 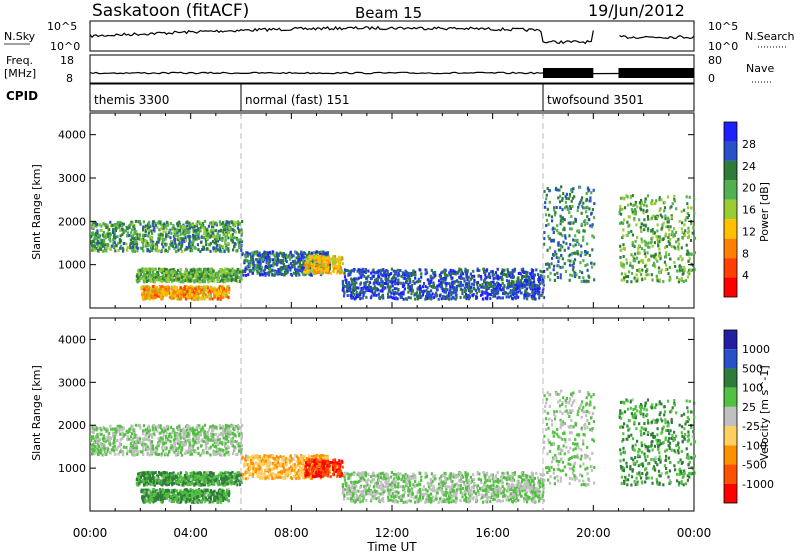 I want to click on station-title: Saskatoon (fitACF), so click(x=170, y=11).